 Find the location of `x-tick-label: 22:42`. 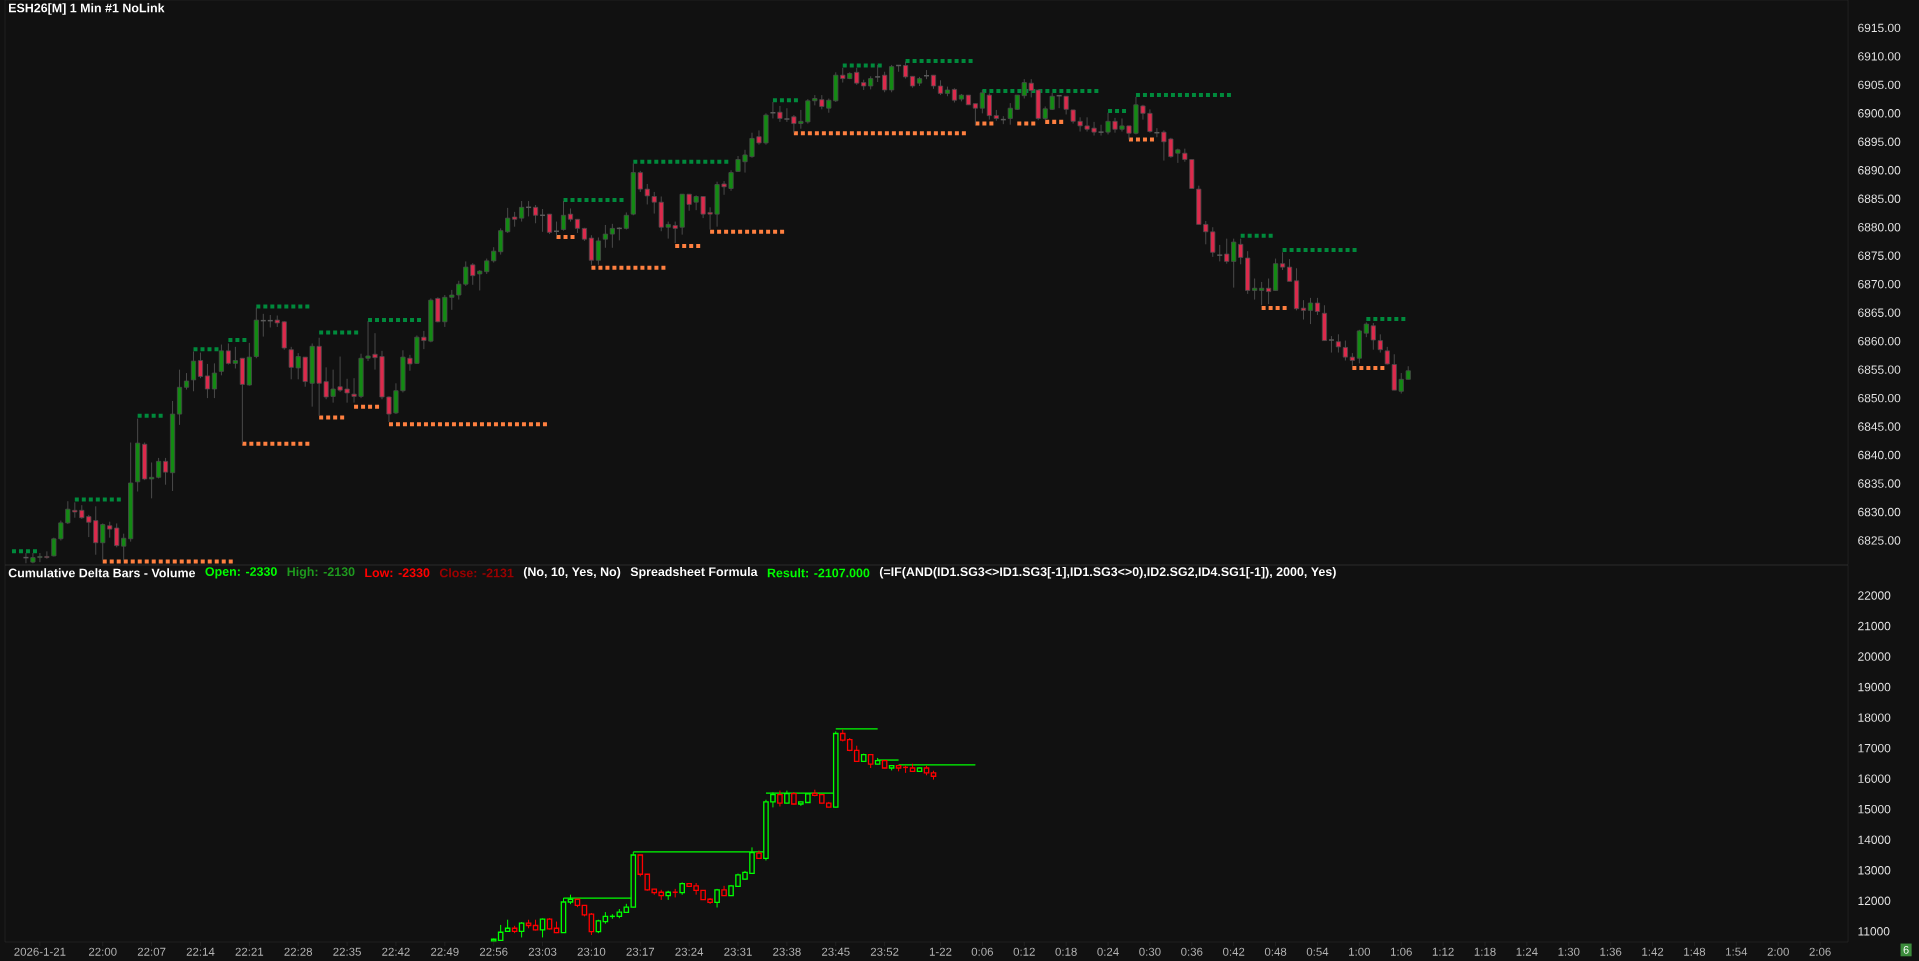

x-tick-label: 22:42 is located at coordinates (396, 951).